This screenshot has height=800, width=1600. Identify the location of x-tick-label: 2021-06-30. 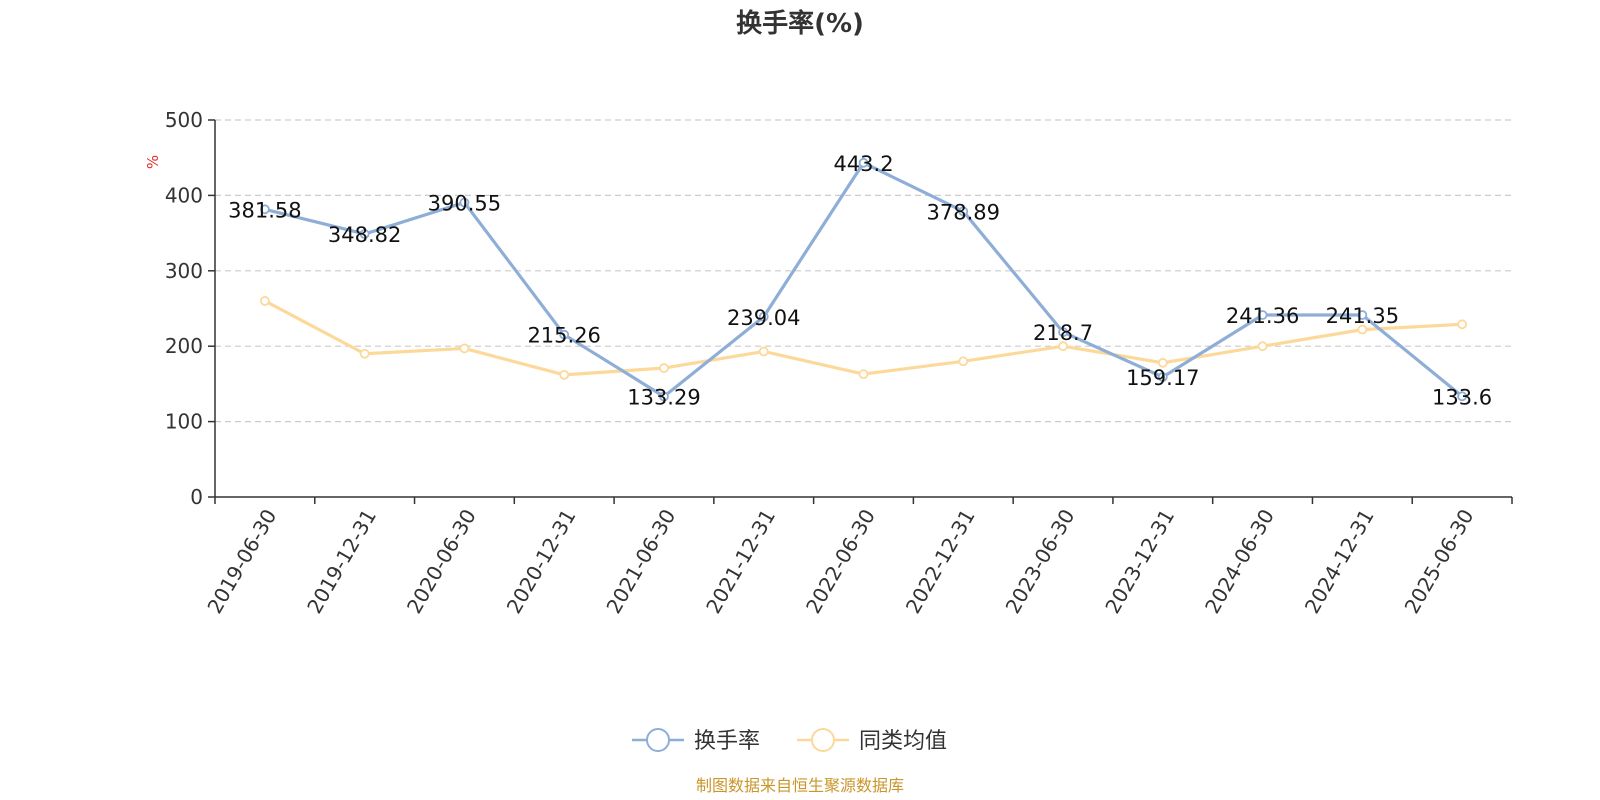
(640, 561).